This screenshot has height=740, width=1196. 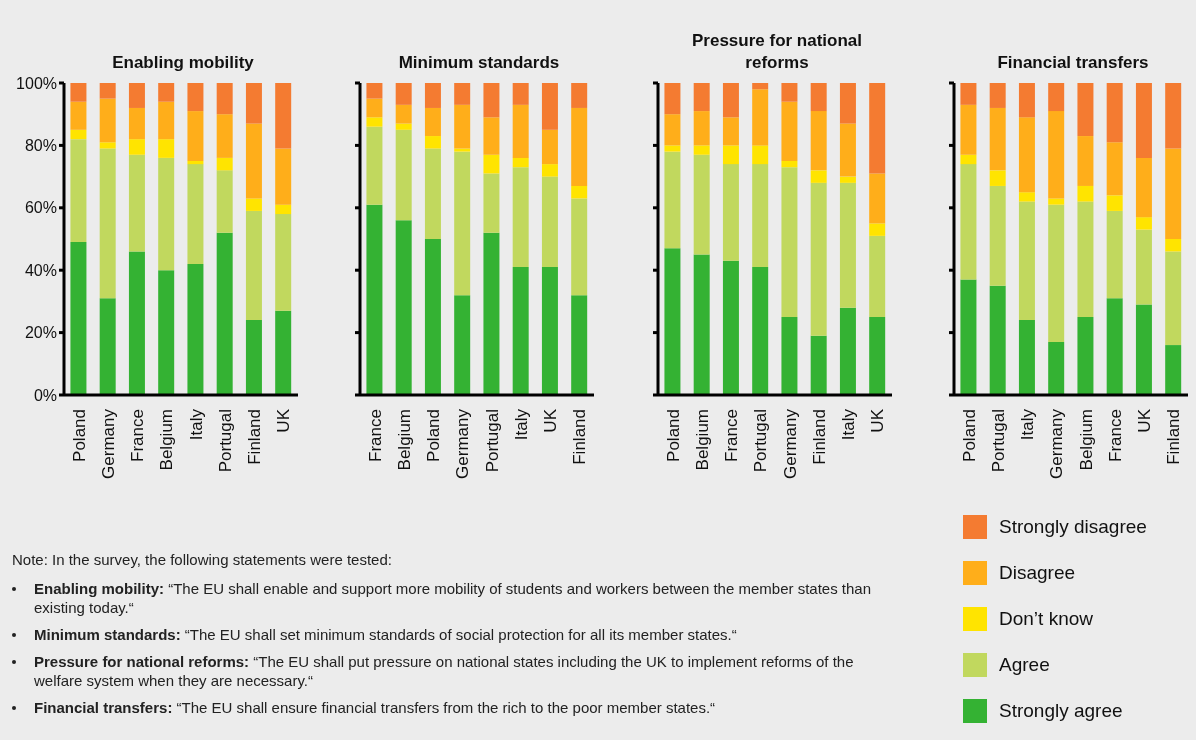 What do you see at coordinates (45, 395) in the screenshot?
I see `y-tick-label: 0%` at bounding box center [45, 395].